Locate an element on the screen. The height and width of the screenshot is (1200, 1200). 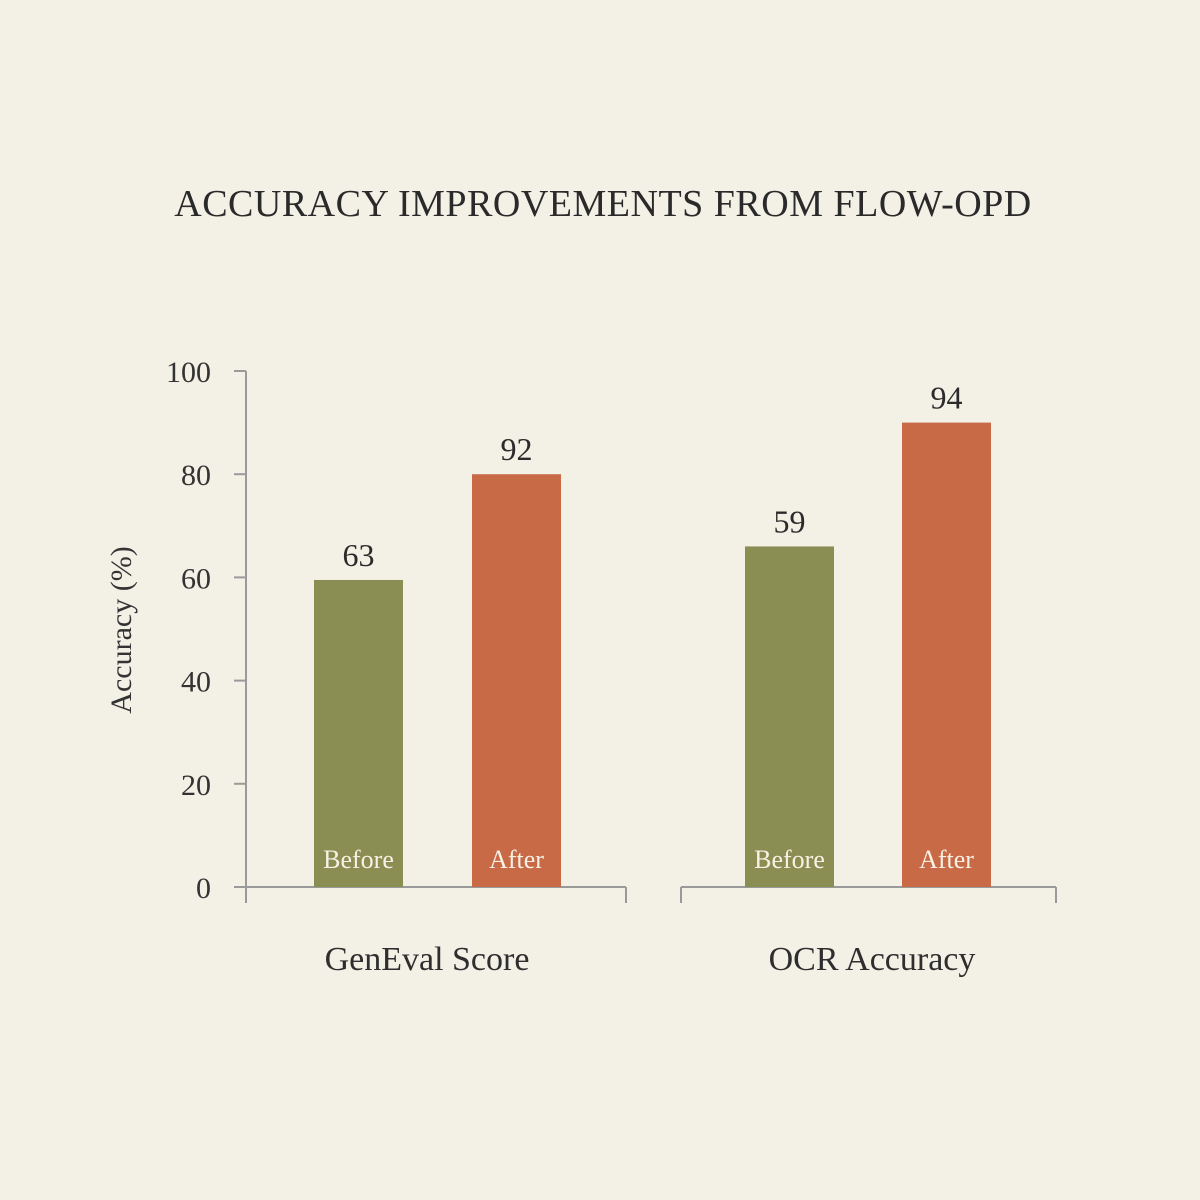
y-tick-label: 80 is located at coordinates (196, 475).